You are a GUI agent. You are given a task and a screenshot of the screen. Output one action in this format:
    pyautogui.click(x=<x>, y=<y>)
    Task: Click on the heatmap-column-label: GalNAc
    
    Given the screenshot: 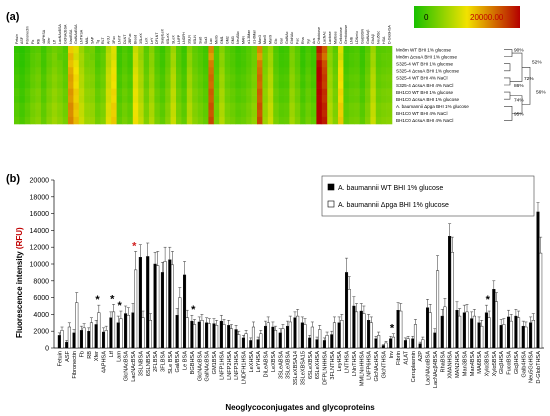 What is the action you would take?
    pyautogui.click(x=287, y=37)
    